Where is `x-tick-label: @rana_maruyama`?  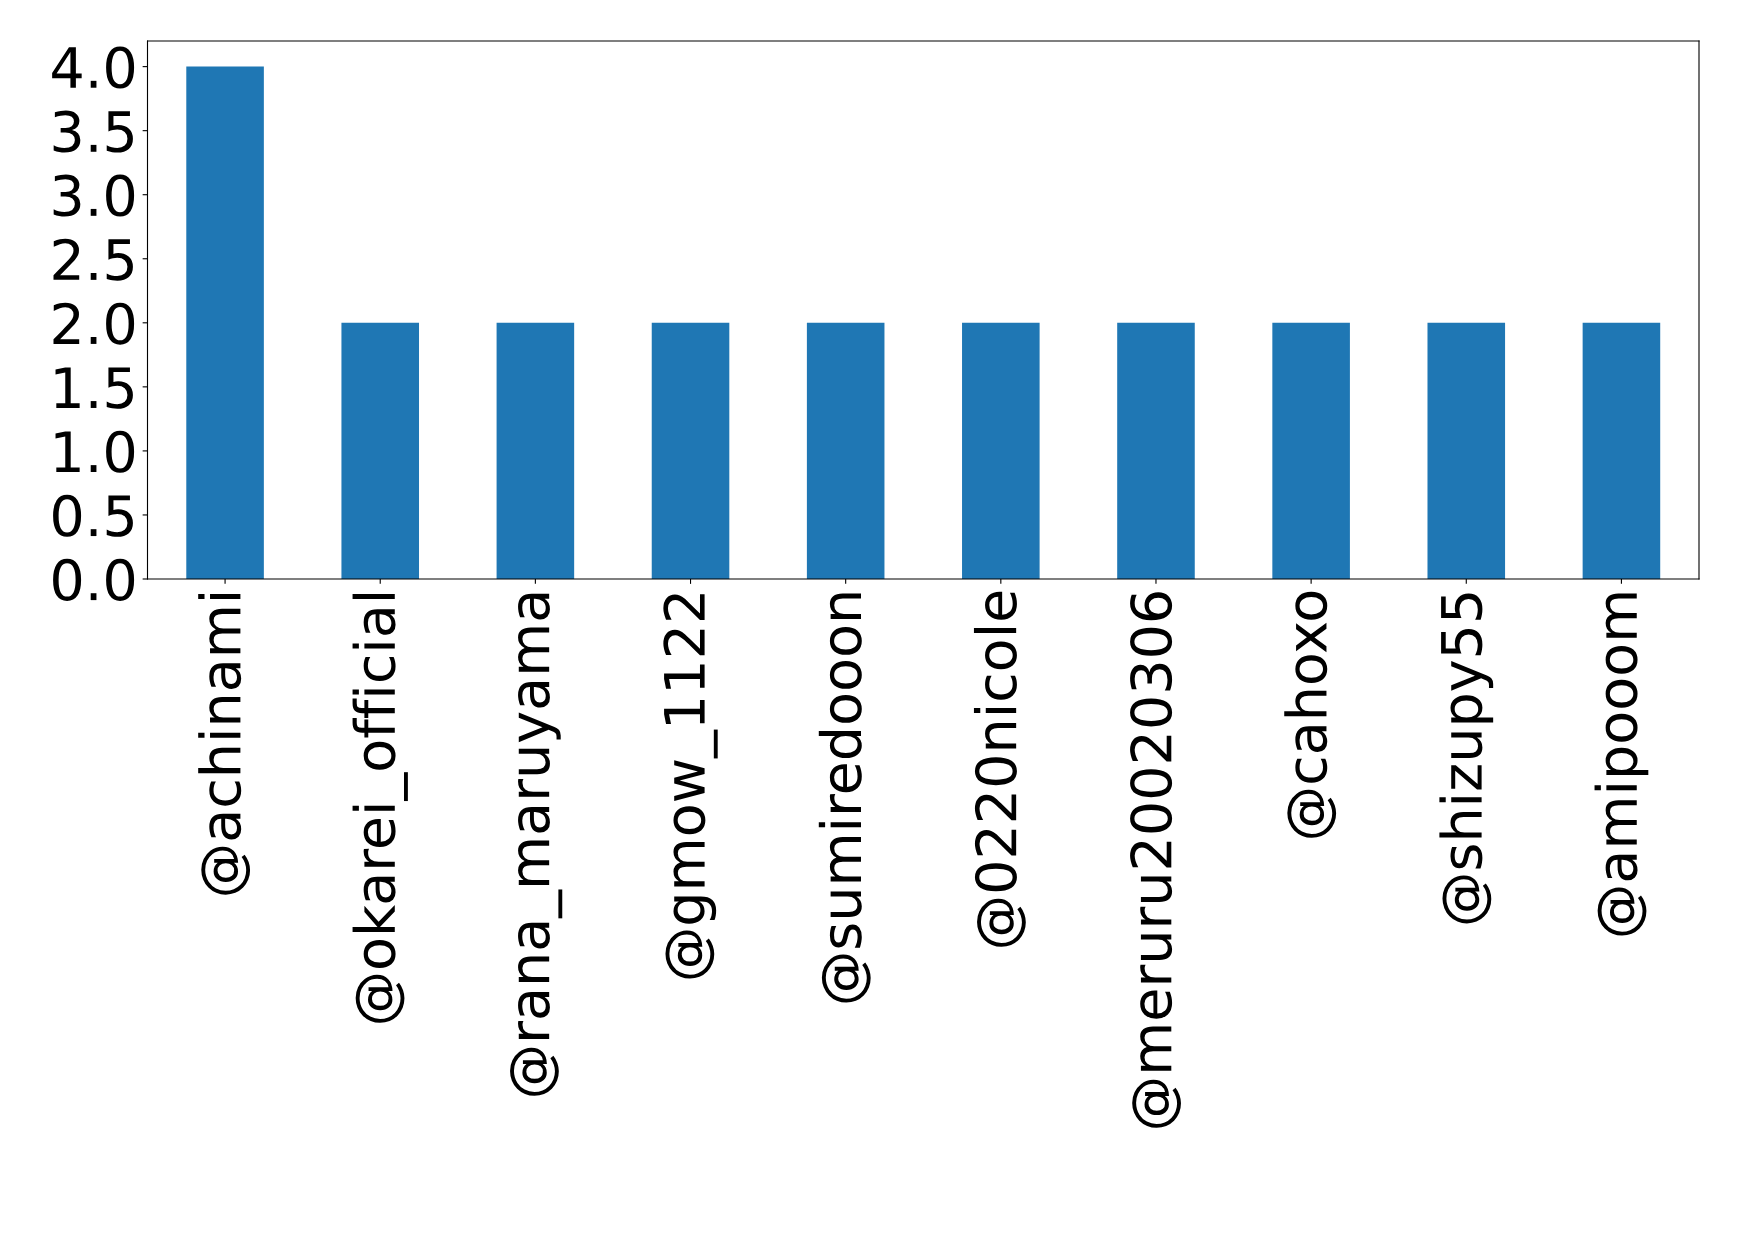 x-tick-label: @rana_maruyama is located at coordinates (536, 844).